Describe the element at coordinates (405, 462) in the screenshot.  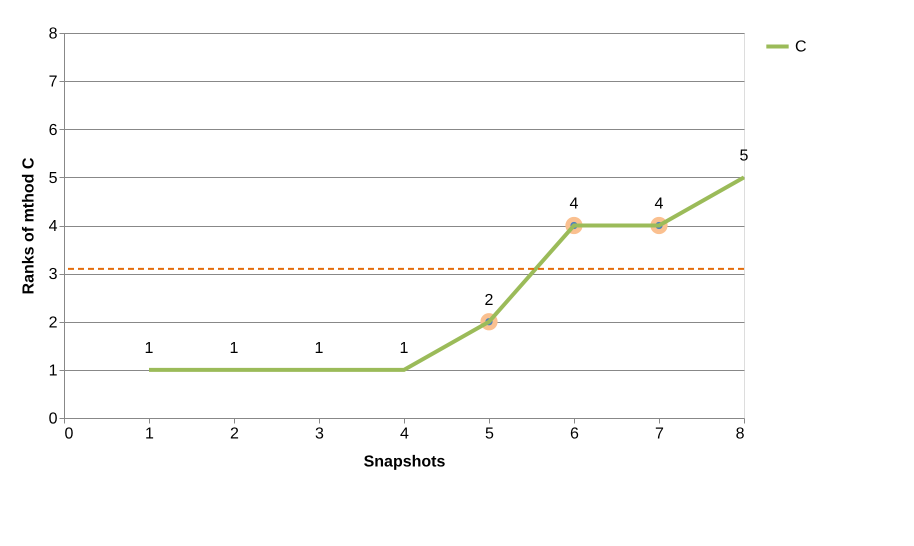
I see `x-axis-title: Snapshots` at that location.